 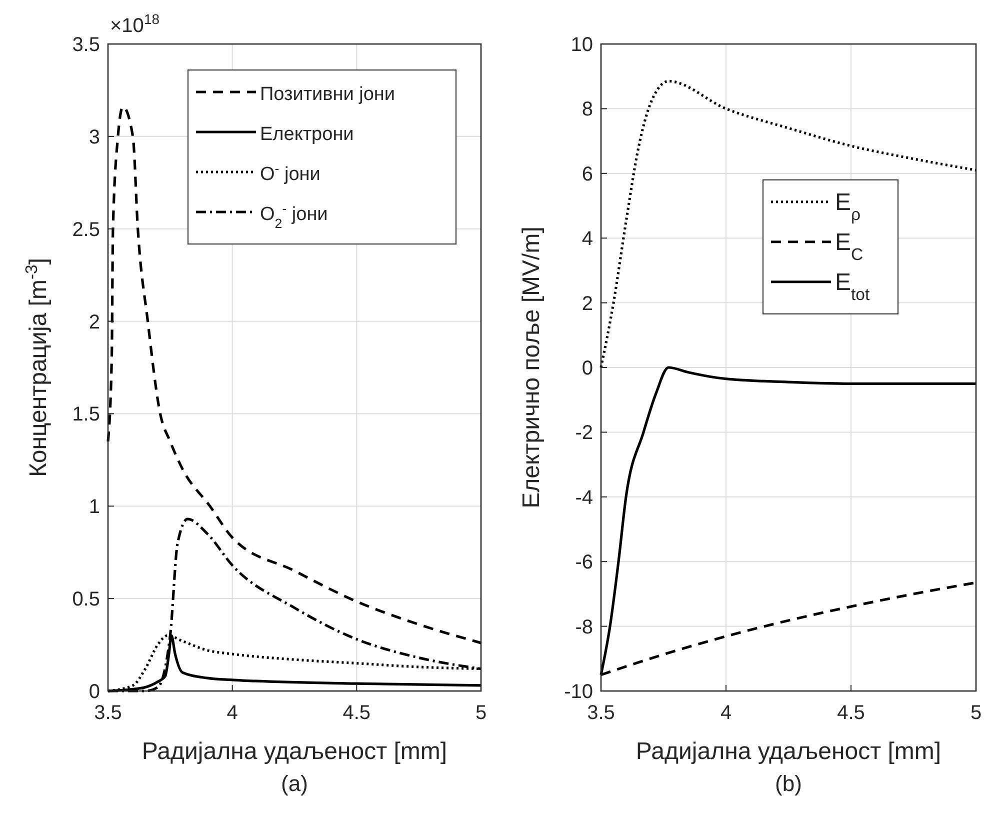 What do you see at coordinates (849, 246) in the screenshot?
I see `legend-label: E$_{C}$` at bounding box center [849, 246].